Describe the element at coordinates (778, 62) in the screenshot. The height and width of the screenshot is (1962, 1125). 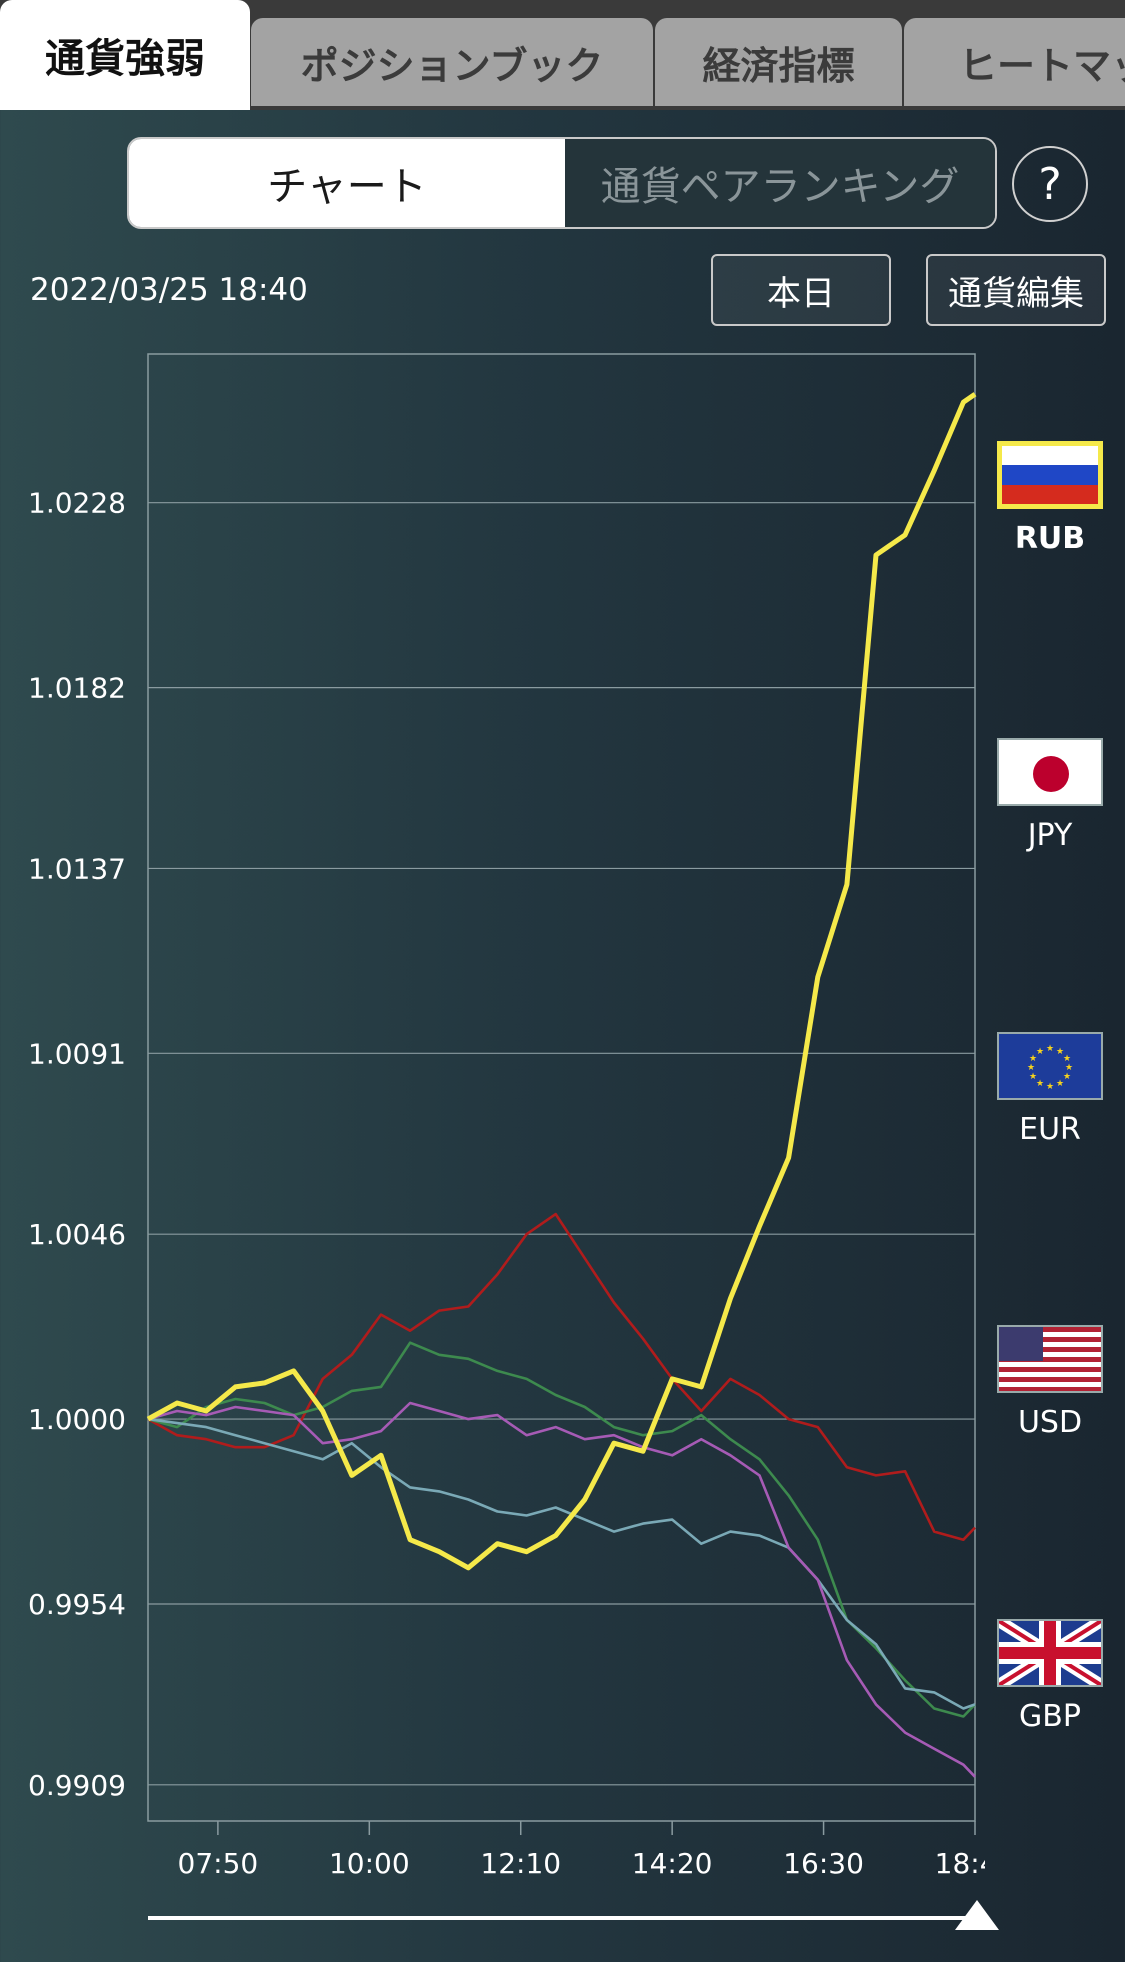
I see `tab-economic-indicators: 経済指標` at that location.